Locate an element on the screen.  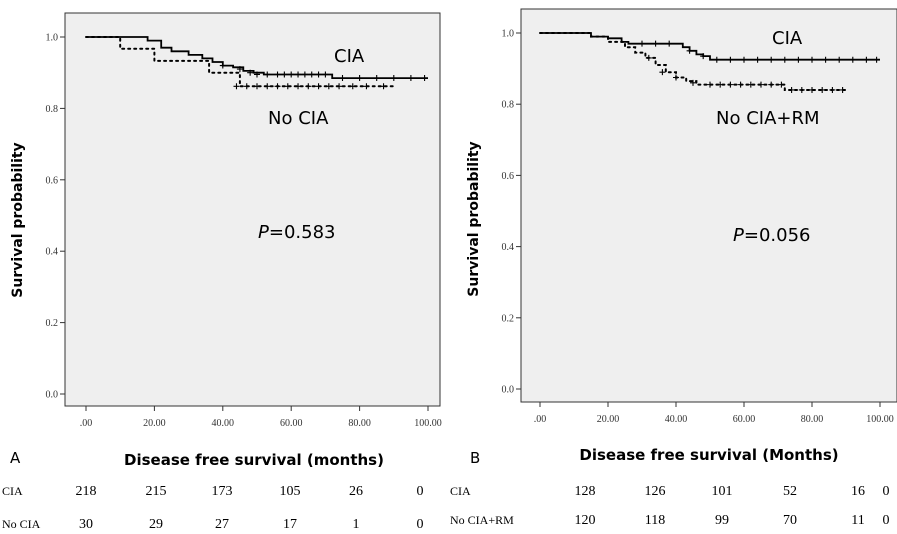
panel-a-y-tick-label: 0.4 is located at coordinates (52, 252).